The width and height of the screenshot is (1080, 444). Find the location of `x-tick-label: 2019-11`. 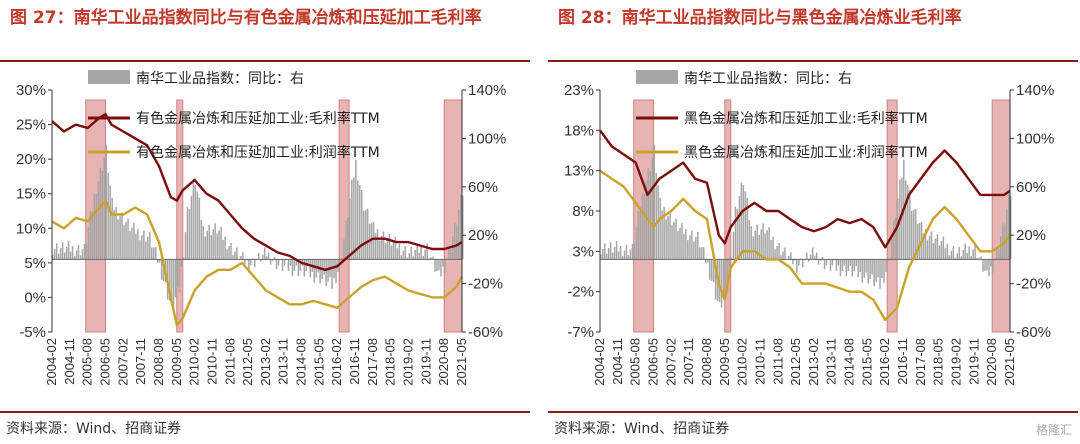

x-tick-label: 2019-11 is located at coordinates (973, 361).